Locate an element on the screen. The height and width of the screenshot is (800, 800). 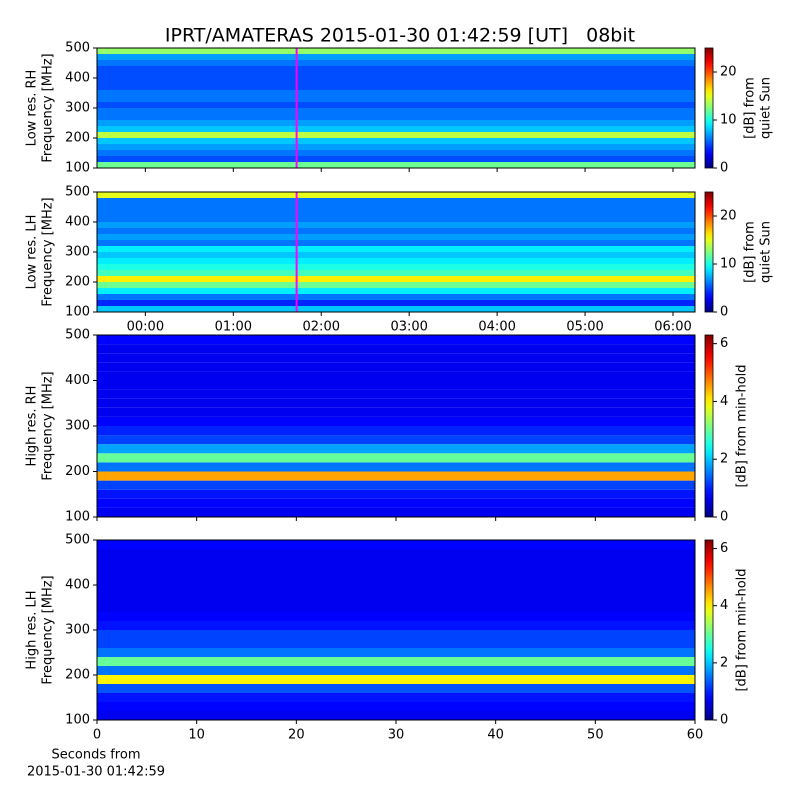
colorbar-tick-label: 10 is located at coordinates (728, 120).